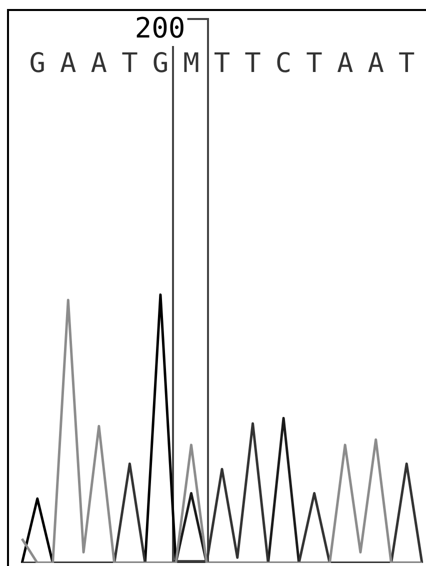 The width and height of the screenshot is (426, 566). What do you see at coordinates (191, 64) in the screenshot?
I see `x-tick-label: M` at bounding box center [191, 64].